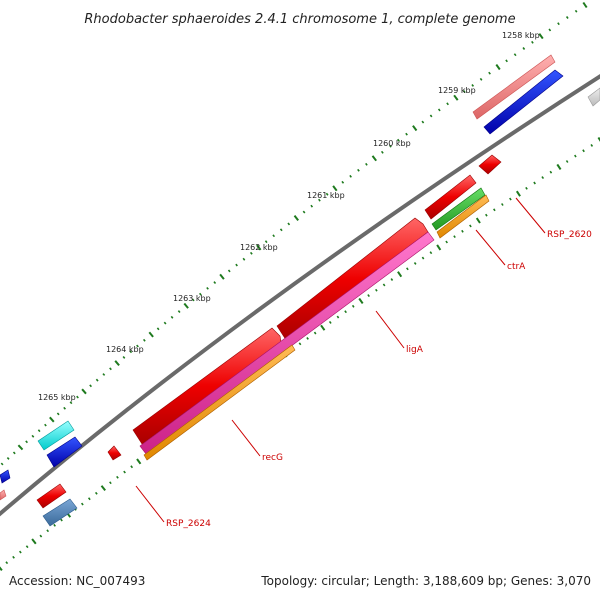  What do you see at coordinates (188, 524) in the screenshot?
I see `gene-label-rsp2624: RSP_2624` at bounding box center [188, 524].